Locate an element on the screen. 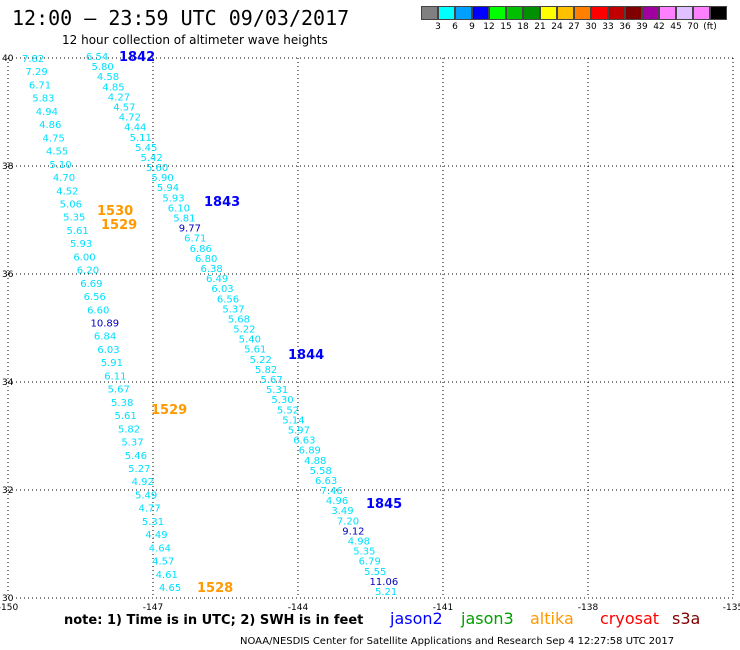 The height and width of the screenshot is (650, 740). x-tick-label: -150 is located at coordinates (9, 608).